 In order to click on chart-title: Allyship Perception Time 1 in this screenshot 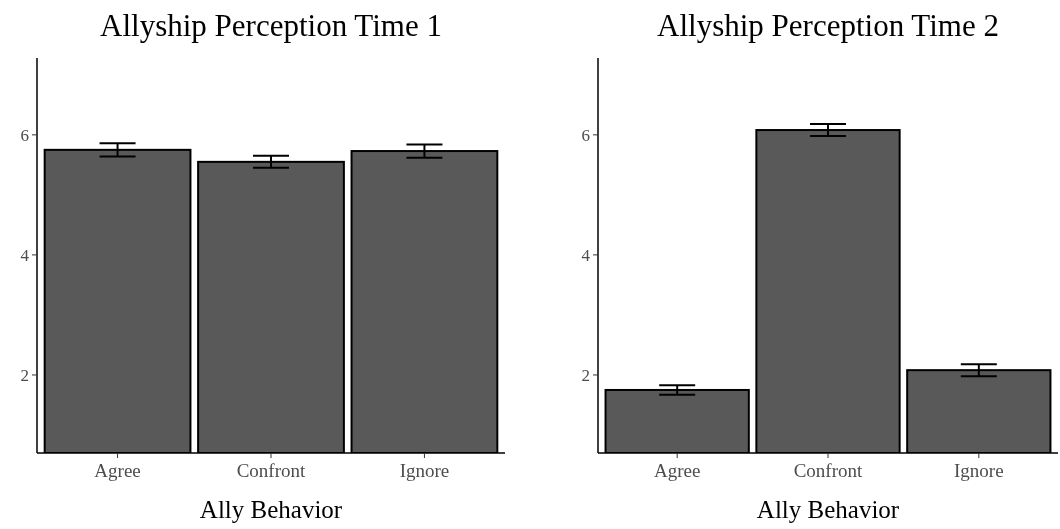, I will do `click(271, 25)`.